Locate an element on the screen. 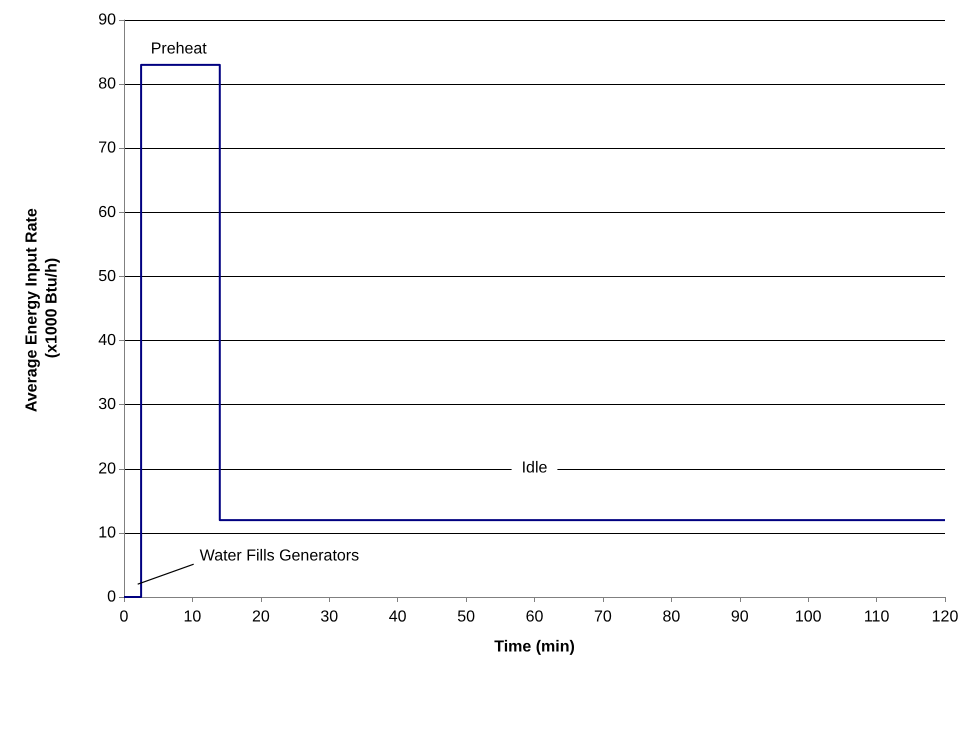  annotation: Water Fills Generators is located at coordinates (280, 556).